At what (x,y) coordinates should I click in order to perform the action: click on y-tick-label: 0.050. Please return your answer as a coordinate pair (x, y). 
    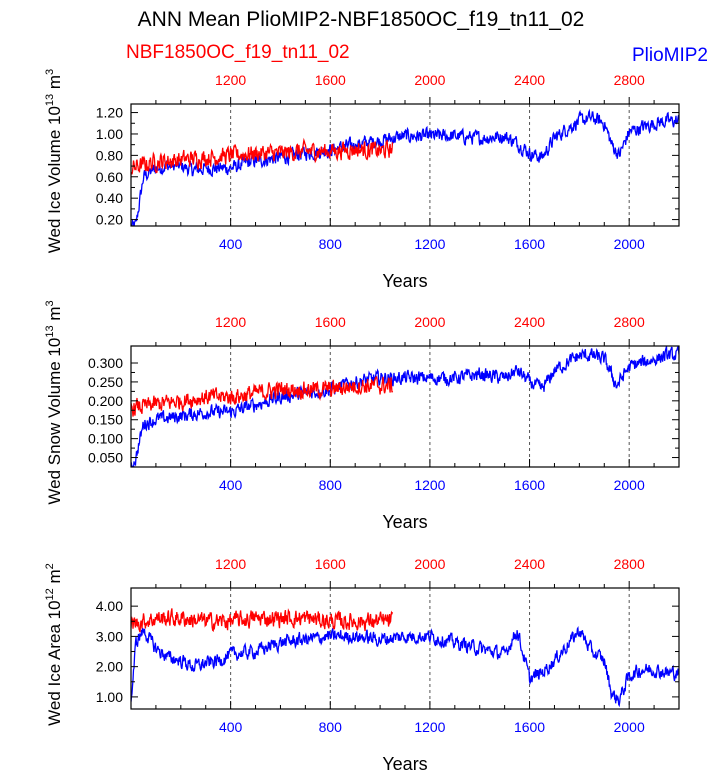
    Looking at the image, I should click on (105, 458).